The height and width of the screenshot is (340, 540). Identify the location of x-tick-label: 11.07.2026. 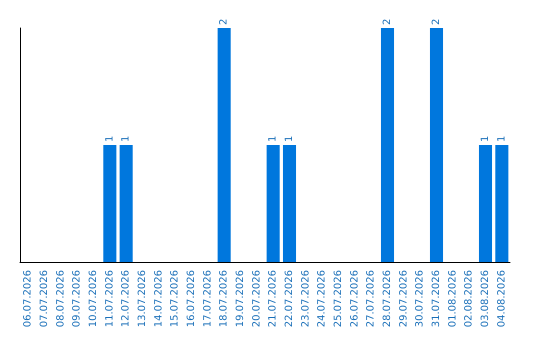
(110, 299).